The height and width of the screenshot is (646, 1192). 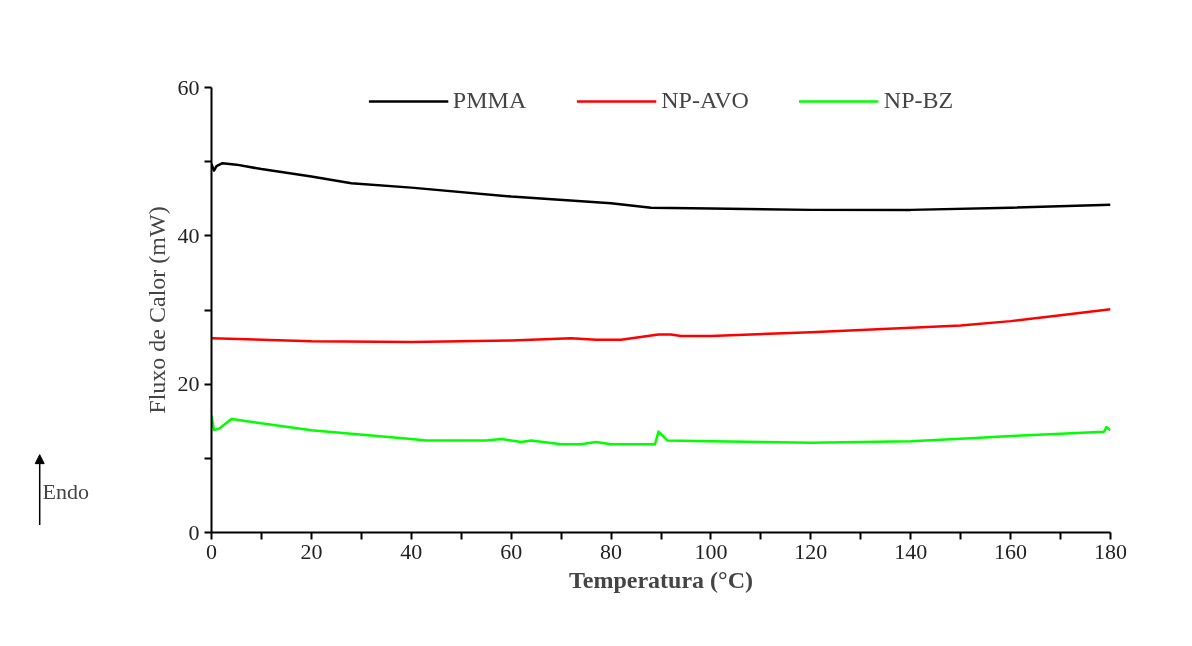 What do you see at coordinates (918, 100) in the screenshot?
I see `legend-label: NP-BZ` at bounding box center [918, 100].